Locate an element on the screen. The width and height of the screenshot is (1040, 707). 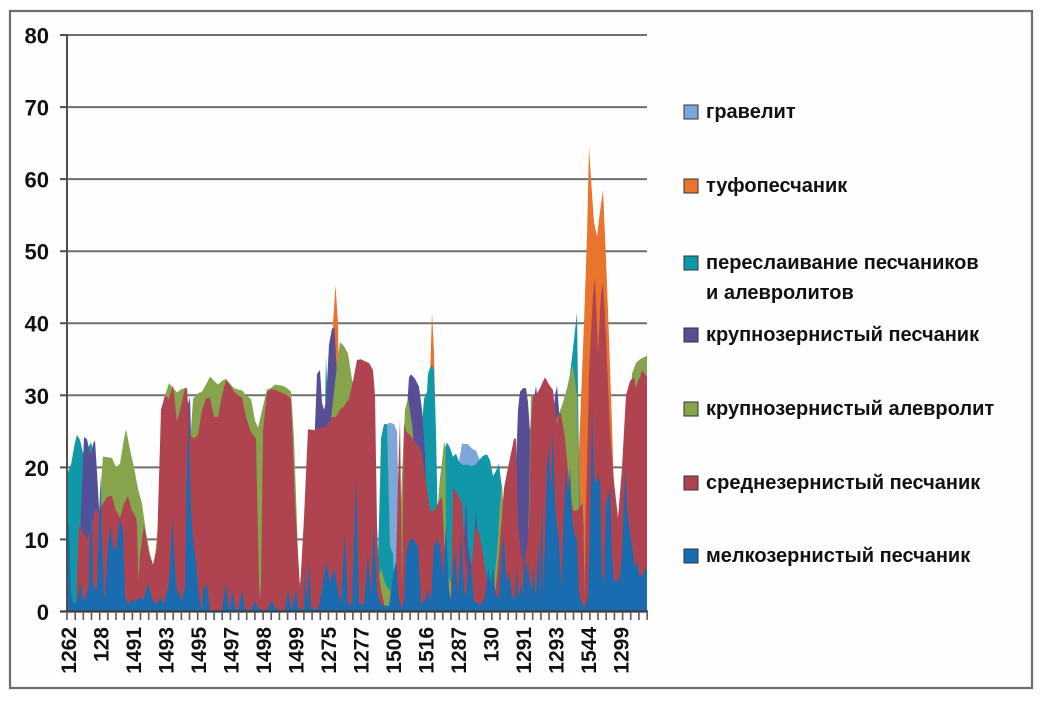
svg-text: 1293 is located at coordinates (557, 650).